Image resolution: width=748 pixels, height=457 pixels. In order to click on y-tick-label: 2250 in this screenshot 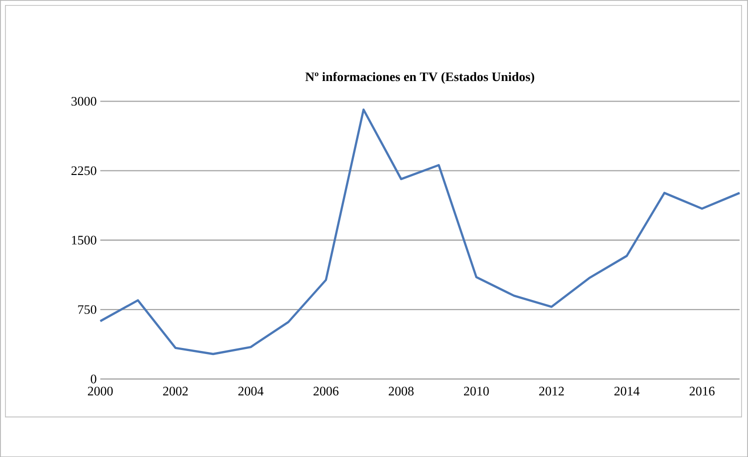, I will do `click(83, 170)`.